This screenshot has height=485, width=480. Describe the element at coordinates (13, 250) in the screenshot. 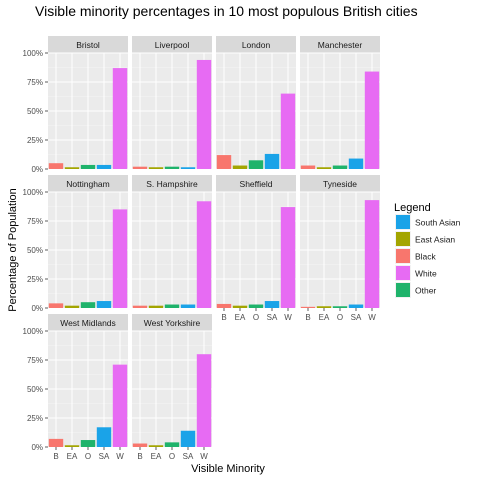

I see `y-axis-label: Percentage of Population` at that location.